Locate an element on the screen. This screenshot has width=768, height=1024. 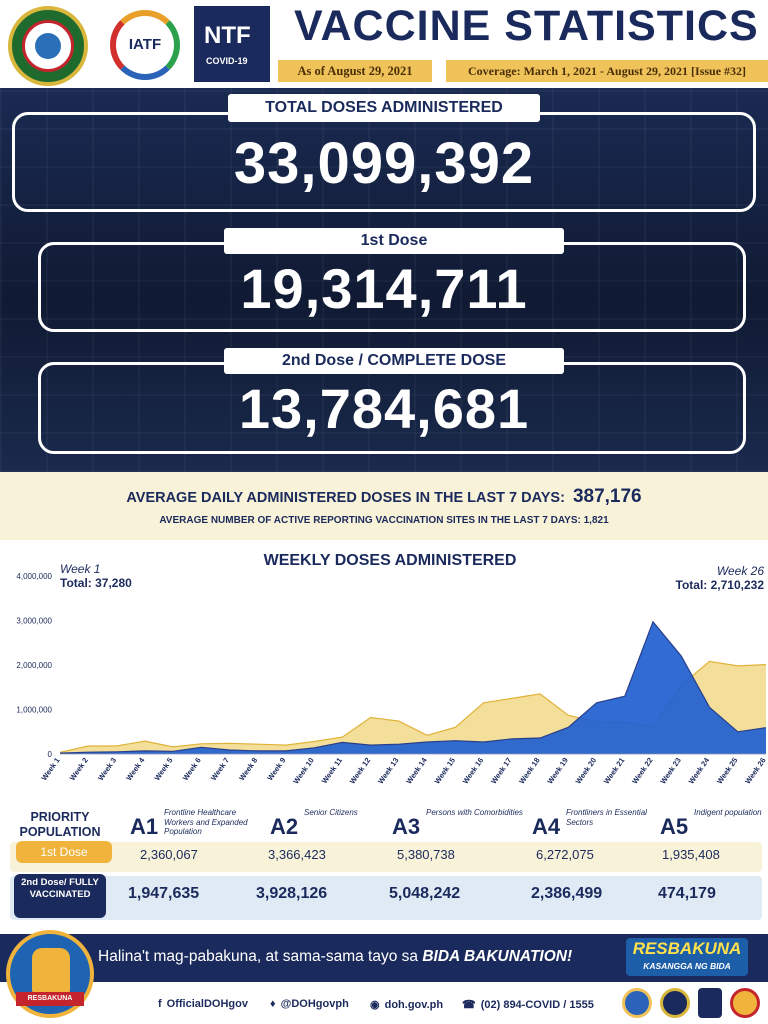
agency-badge-2-icon is located at coordinates (675, 1003).